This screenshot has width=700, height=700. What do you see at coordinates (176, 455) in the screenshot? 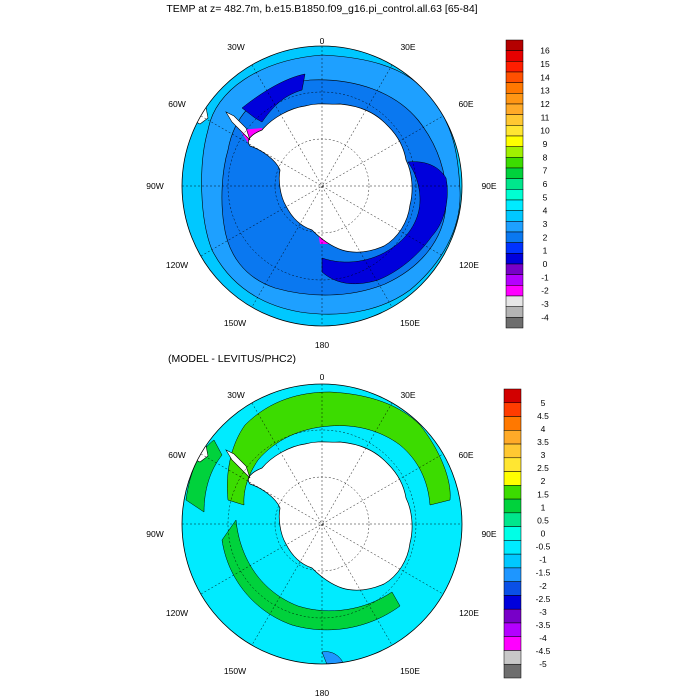
I see `bottom-lon-label-60w: 60W` at bounding box center [176, 455].